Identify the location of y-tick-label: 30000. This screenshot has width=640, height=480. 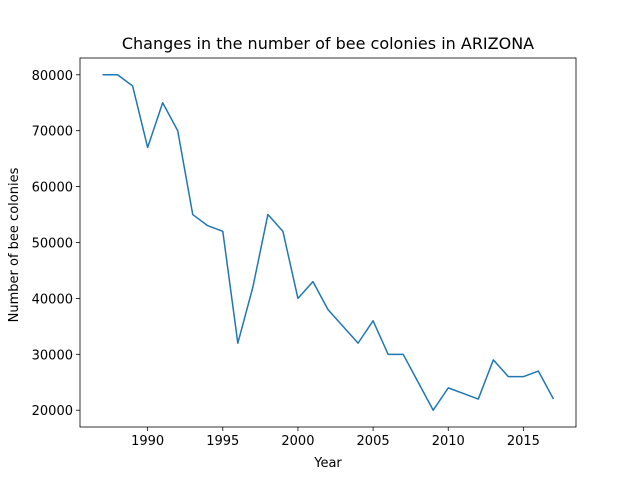
(52, 355).